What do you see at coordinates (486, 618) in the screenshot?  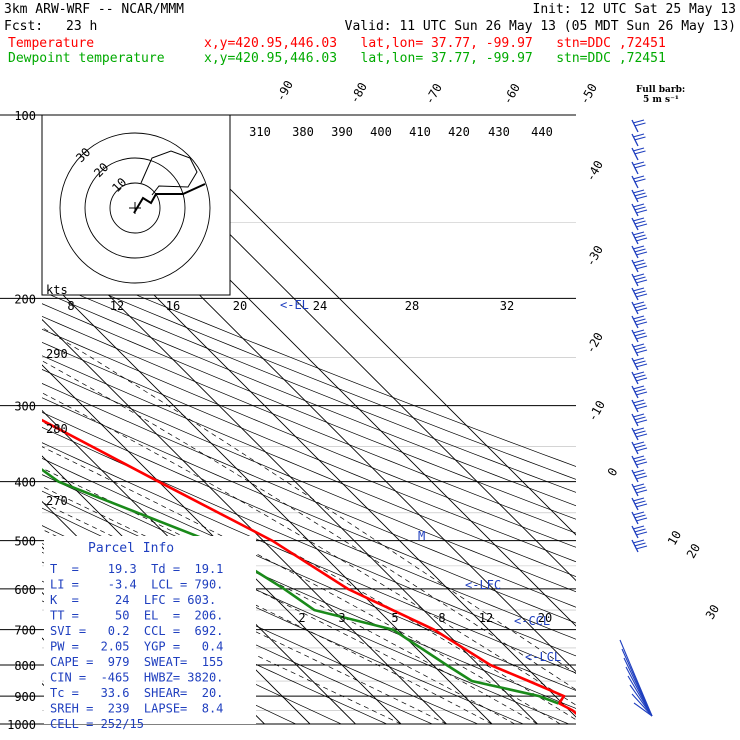 I see `mixing-ratio-label: 12` at bounding box center [486, 618].